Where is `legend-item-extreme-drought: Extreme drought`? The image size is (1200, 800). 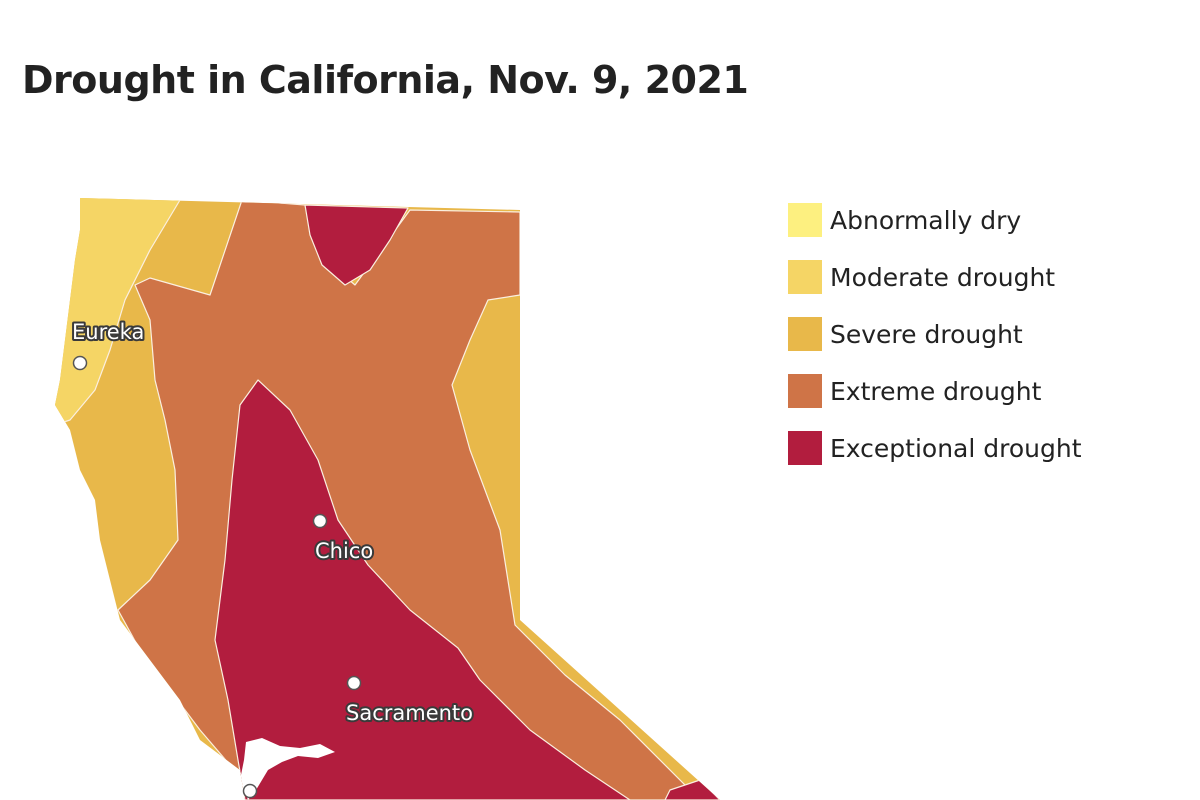 legend-item-extreme-drought: Extreme drought is located at coordinates (935, 391).